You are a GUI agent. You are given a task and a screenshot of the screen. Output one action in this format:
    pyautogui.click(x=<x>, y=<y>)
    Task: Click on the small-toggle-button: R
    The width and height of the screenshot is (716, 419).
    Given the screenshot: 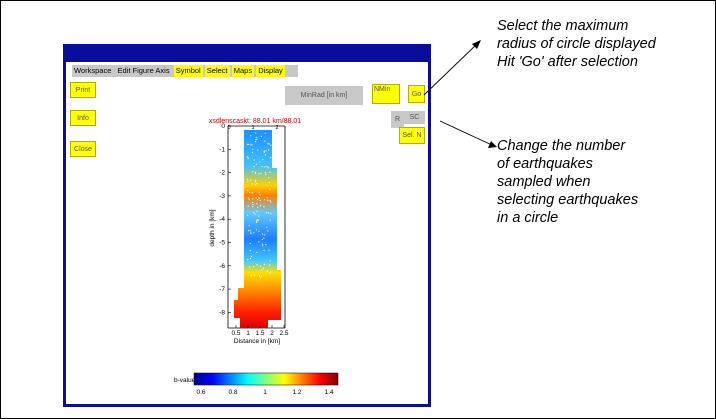 What is the action you would take?
    pyautogui.click(x=397, y=119)
    